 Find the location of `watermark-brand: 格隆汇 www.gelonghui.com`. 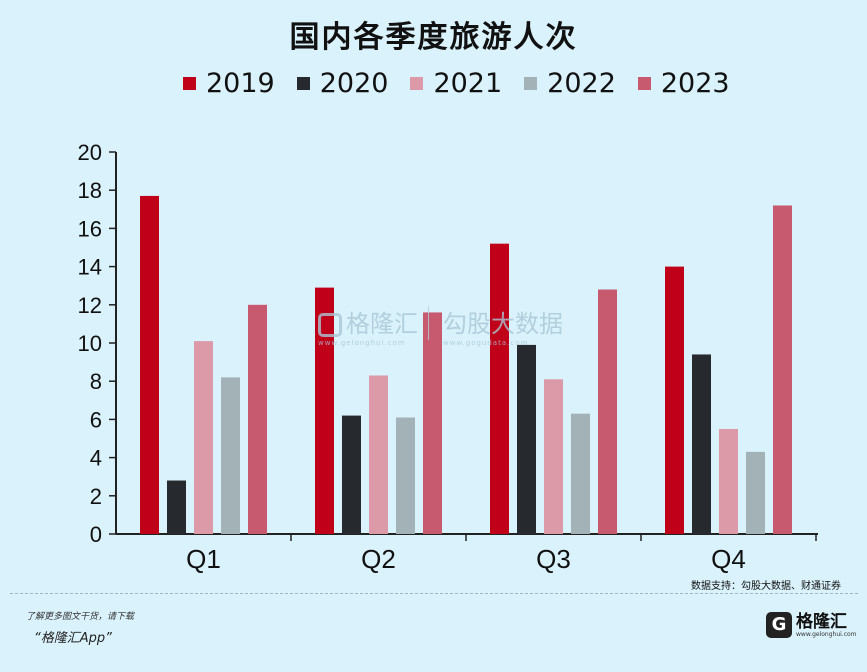

watermark-brand: 格隆汇 www.gelonghui.com is located at coordinates (368, 325).